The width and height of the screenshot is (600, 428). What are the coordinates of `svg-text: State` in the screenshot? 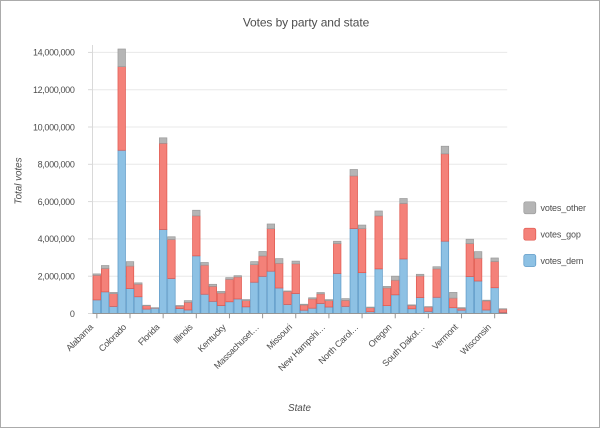 It's located at (299, 408).